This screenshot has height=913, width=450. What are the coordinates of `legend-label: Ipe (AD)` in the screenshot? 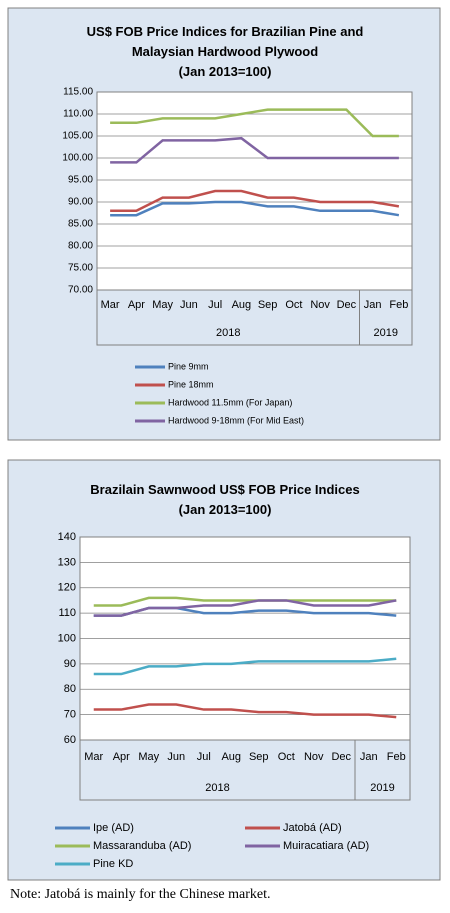 It's located at (113, 828).